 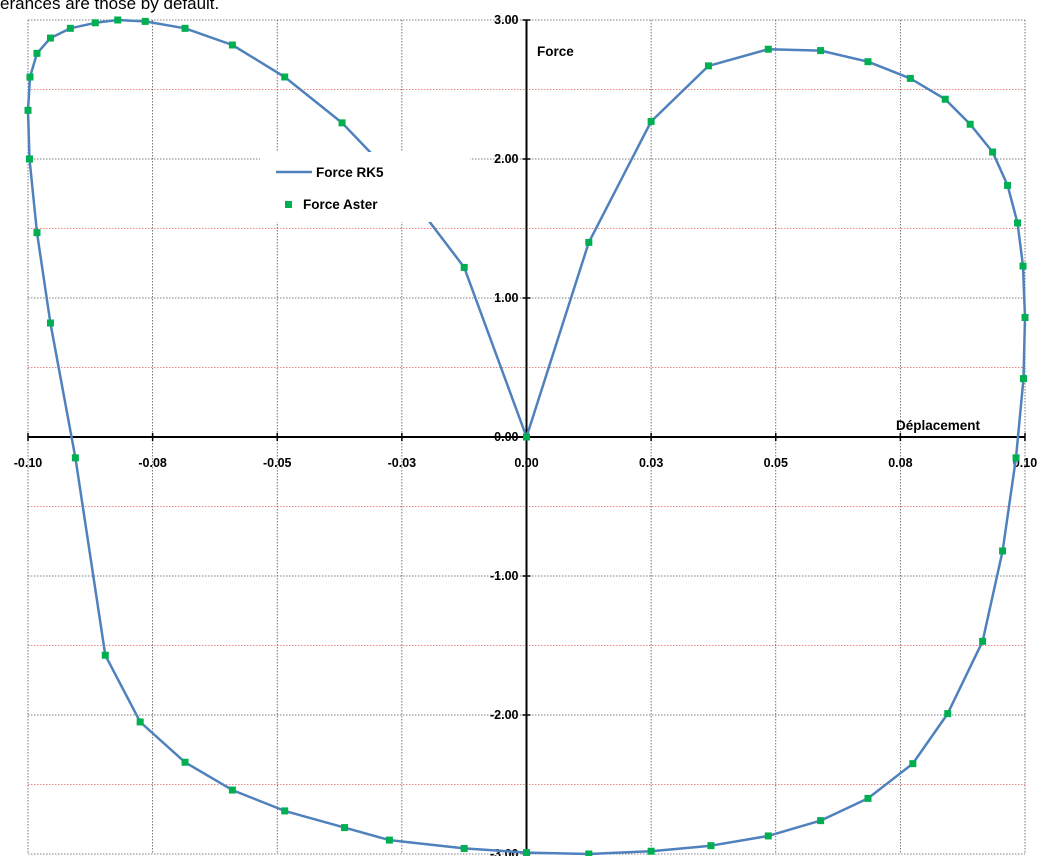 I want to click on x-tick-label-4: 0.00, so click(x=526, y=463).